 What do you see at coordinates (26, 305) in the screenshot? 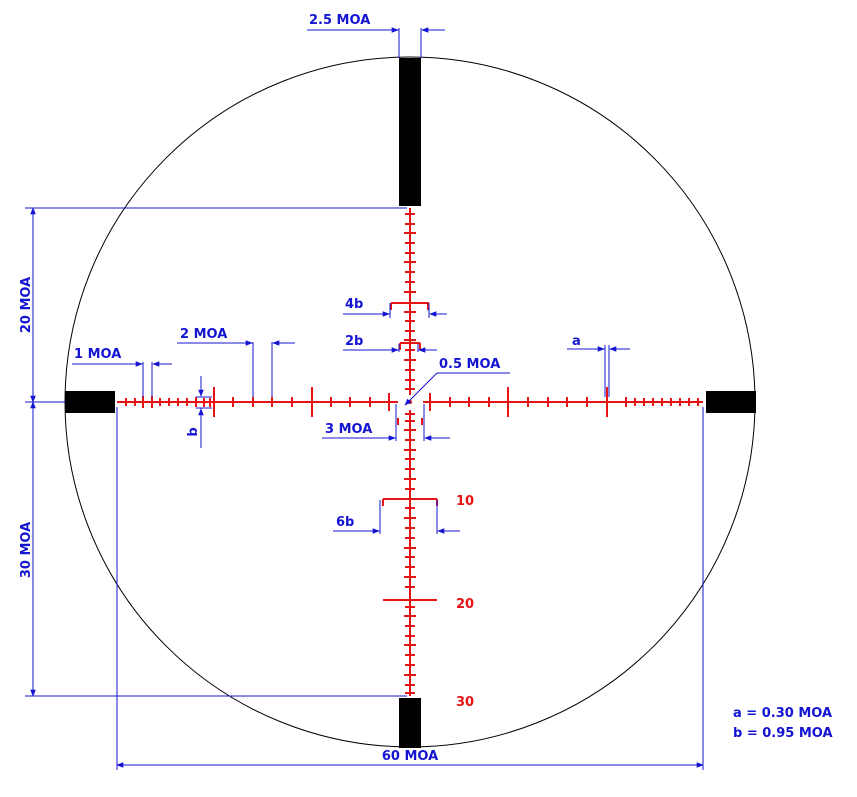
I see `label-upper-span: 20 MOA` at bounding box center [26, 305].